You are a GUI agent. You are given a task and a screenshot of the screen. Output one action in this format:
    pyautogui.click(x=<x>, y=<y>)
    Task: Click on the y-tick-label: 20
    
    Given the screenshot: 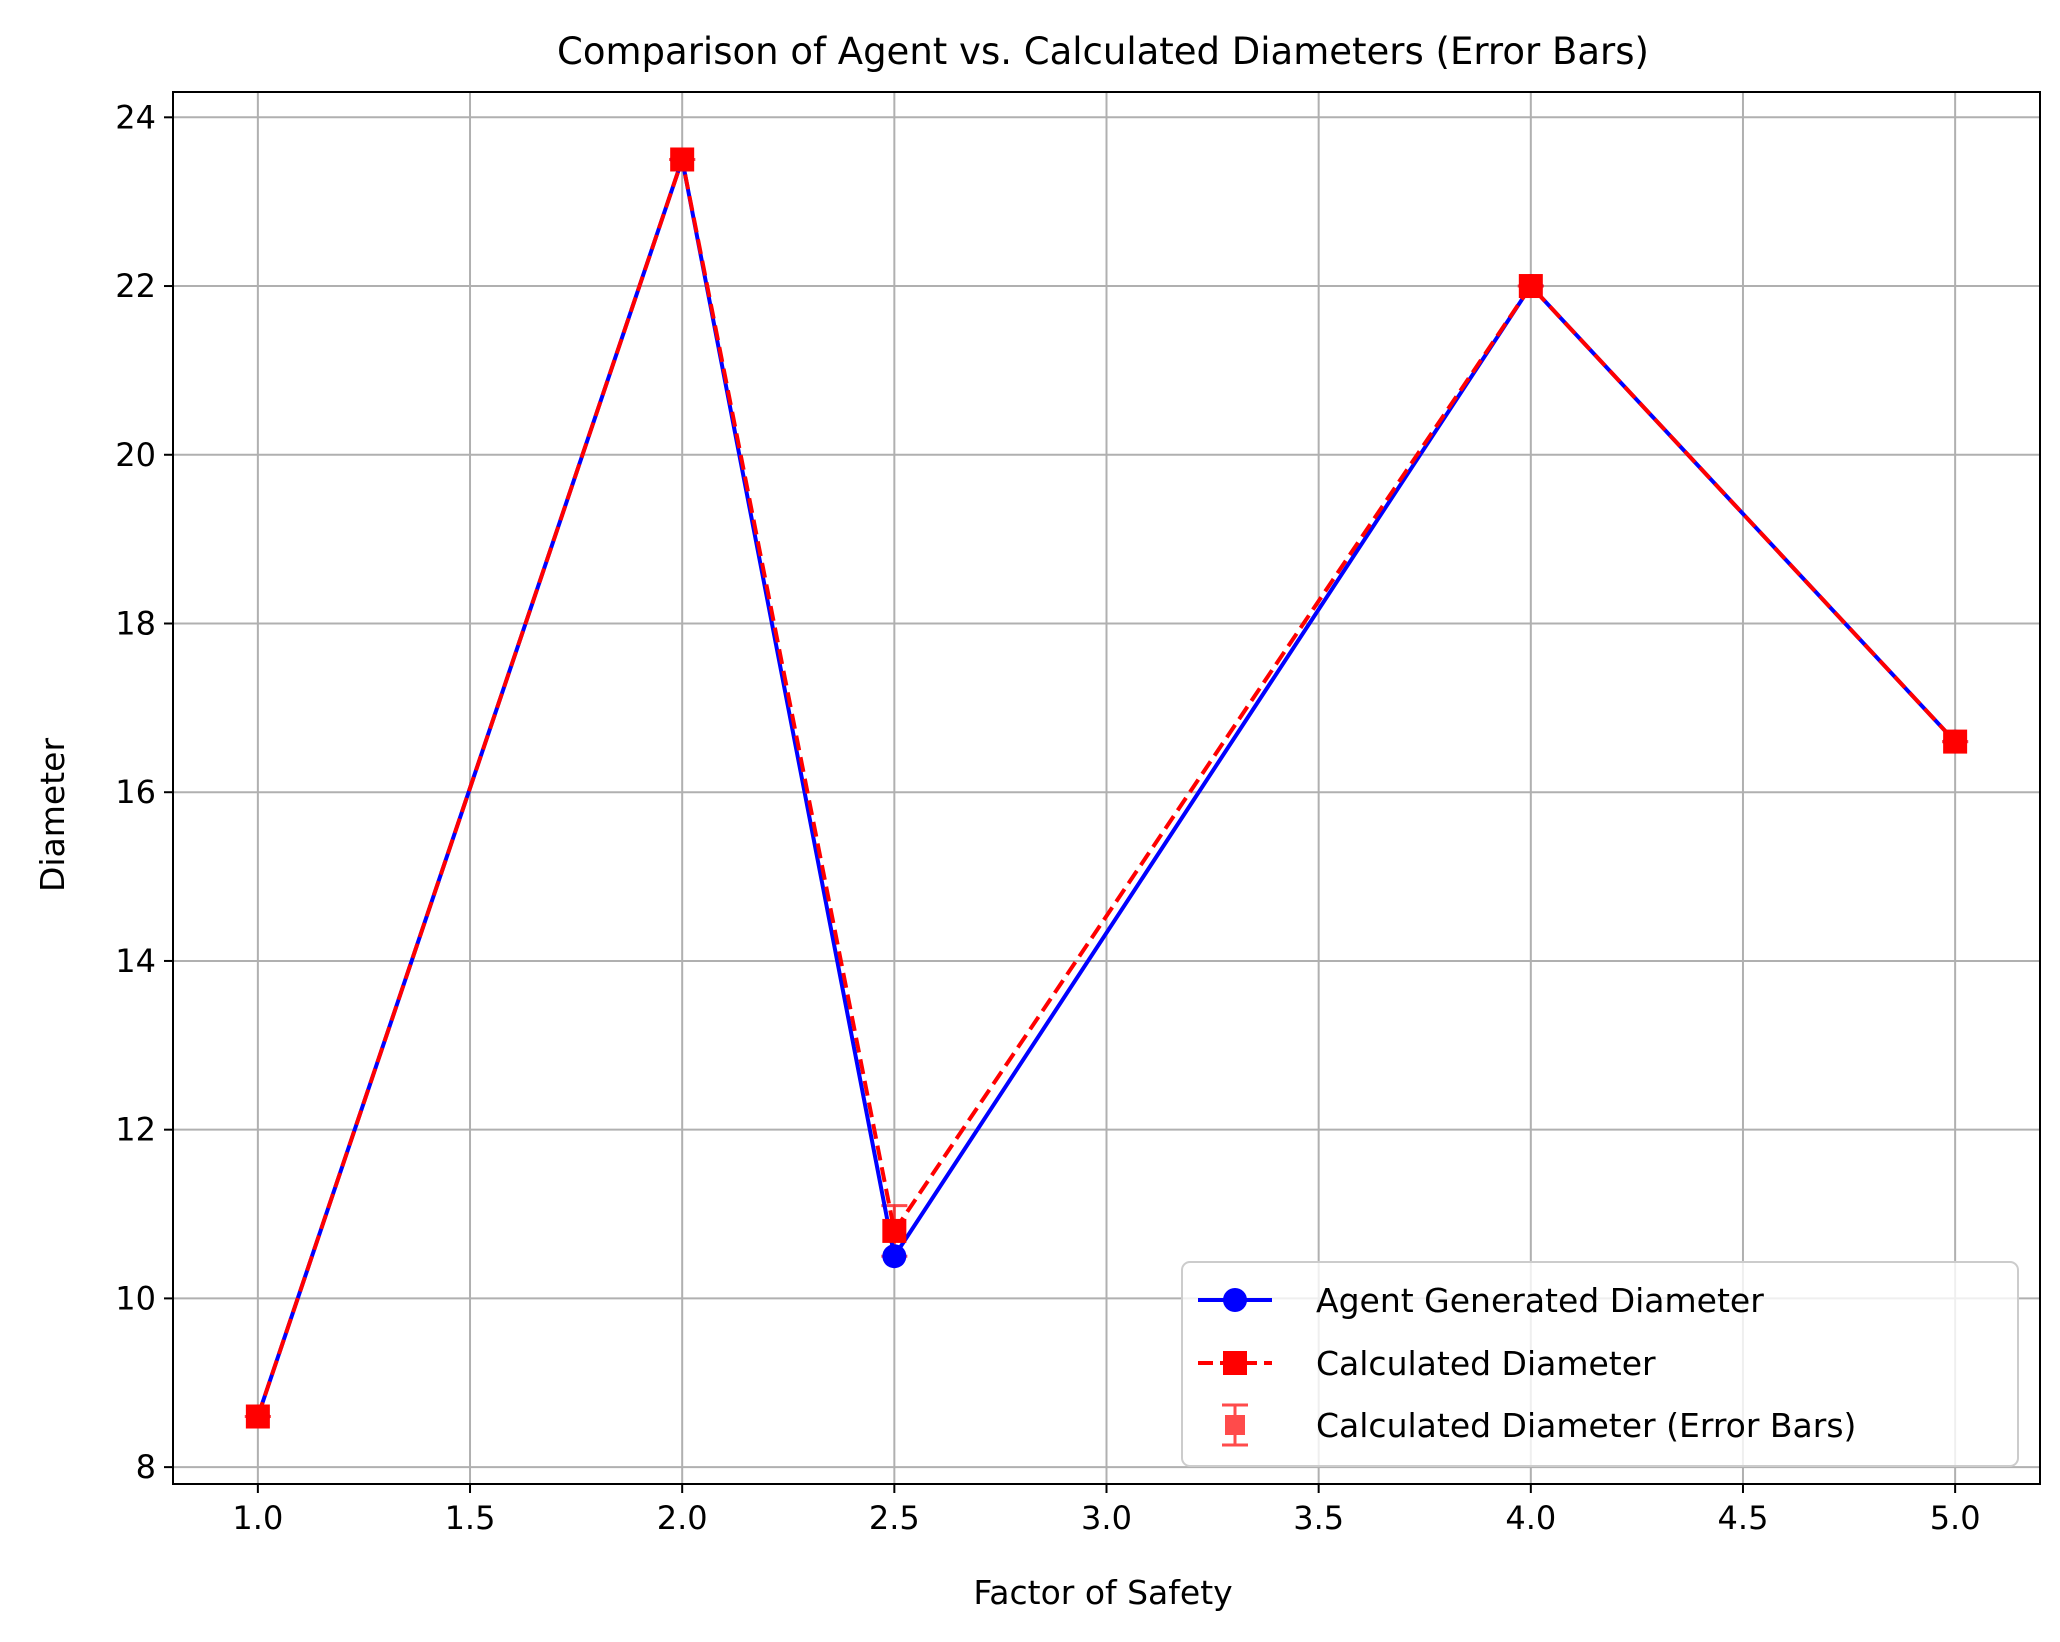 What is the action you would take?
    pyautogui.click(x=135, y=455)
    